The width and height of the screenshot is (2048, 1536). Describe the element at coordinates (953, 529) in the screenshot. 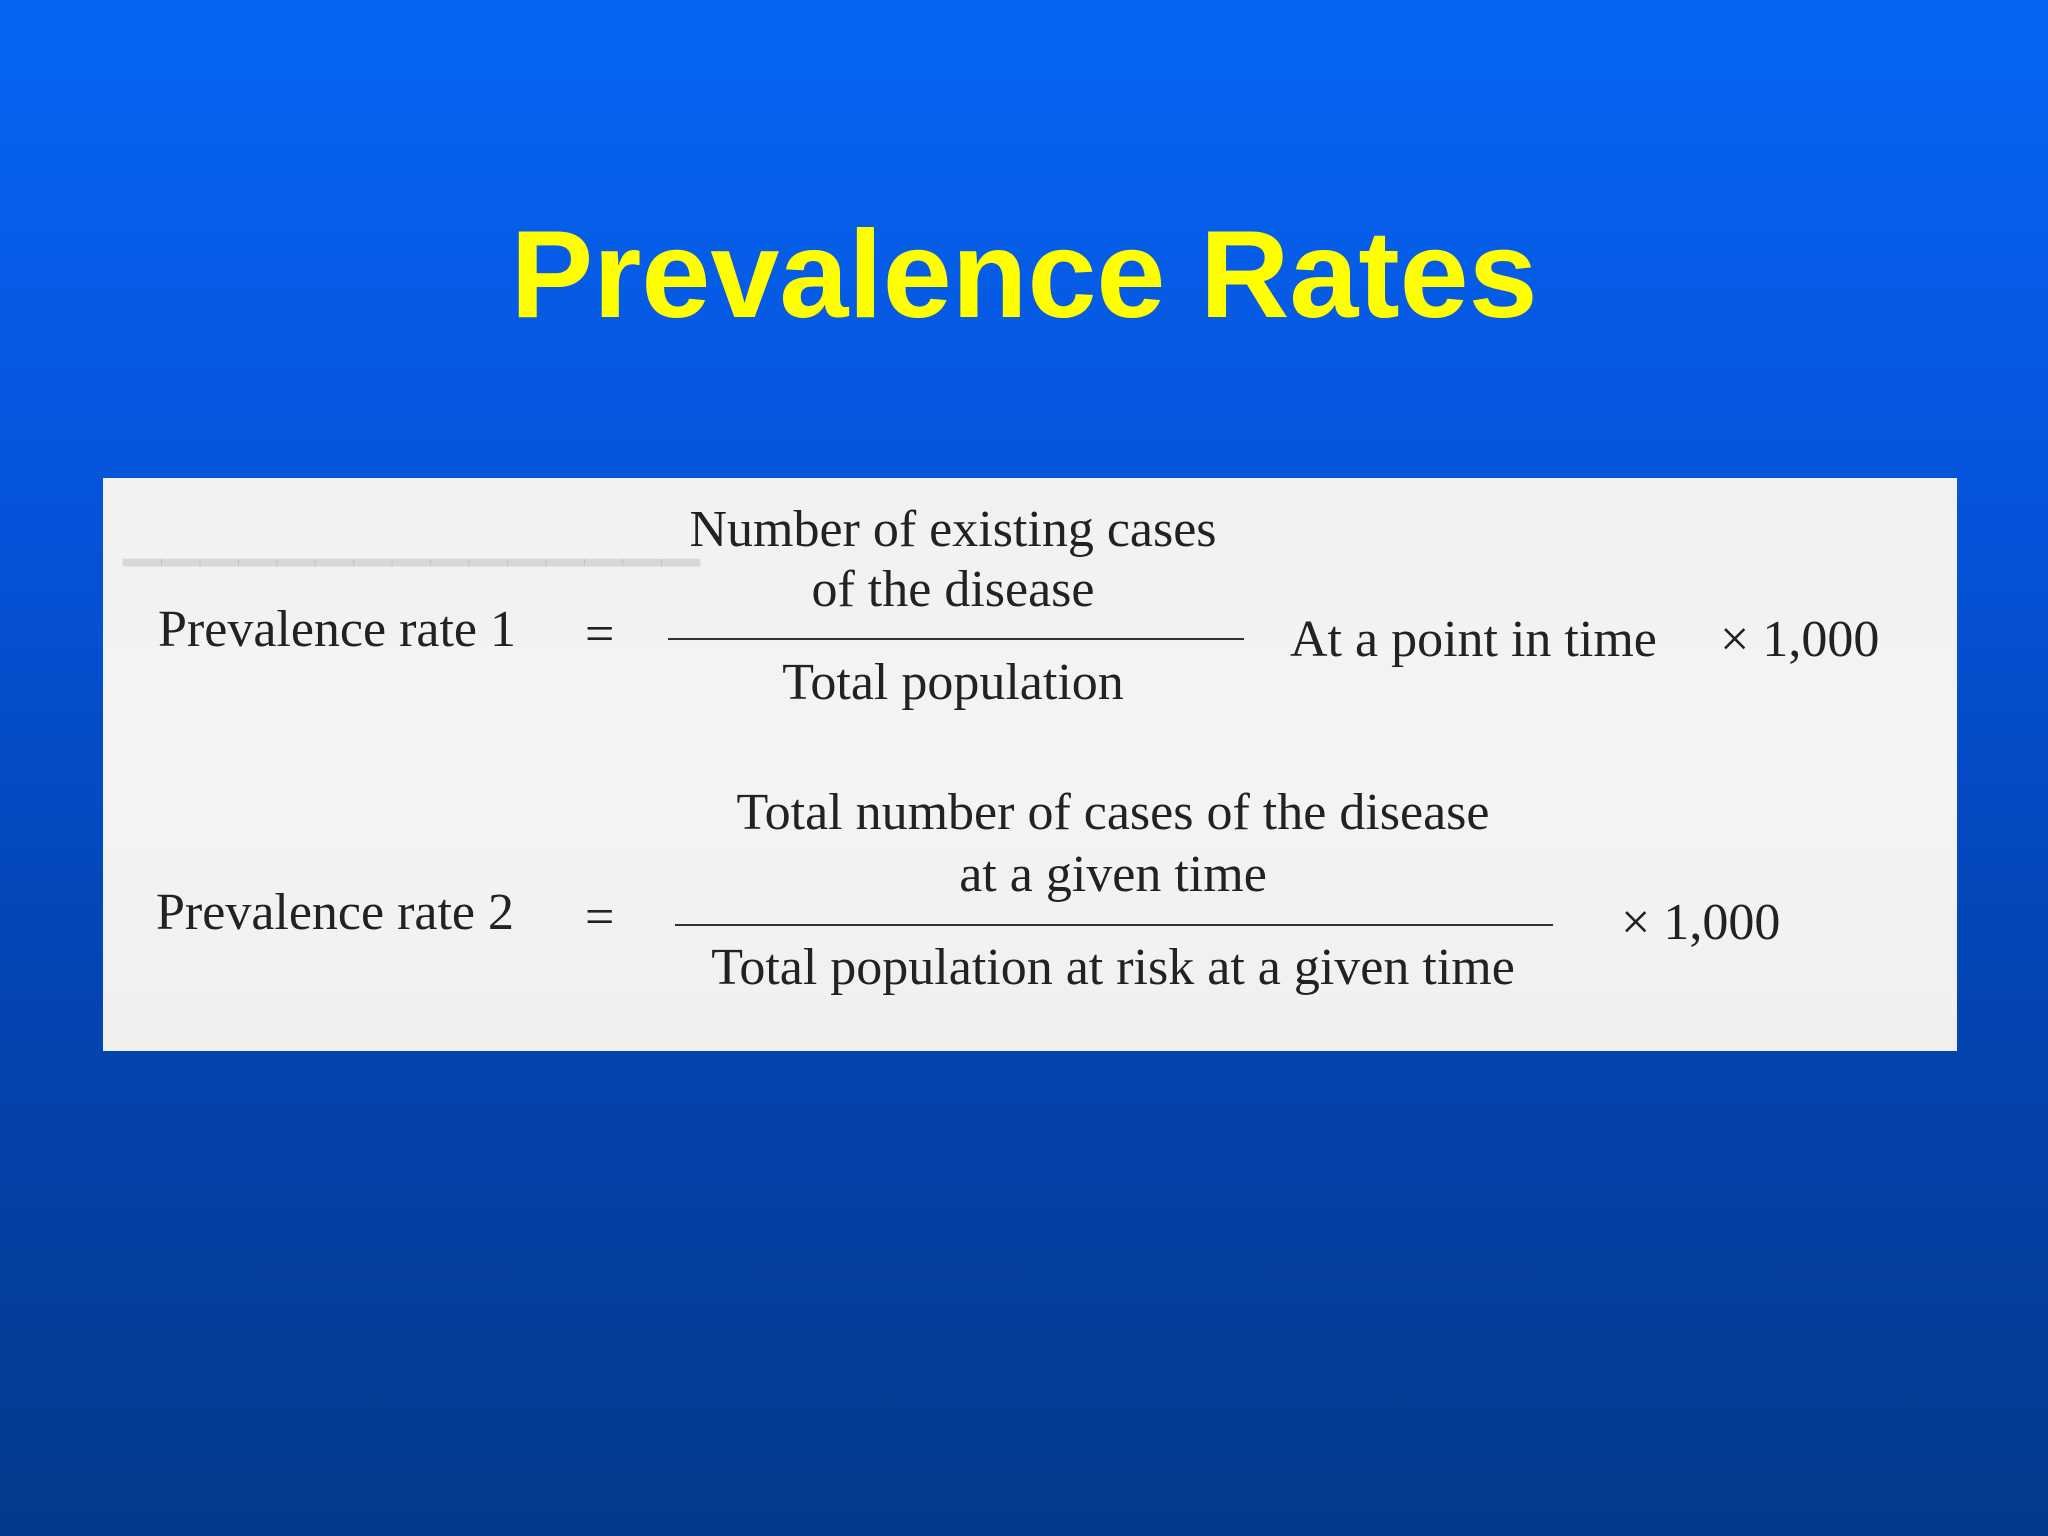

I see `formula-1-numerator-line-1: Number of existing cases` at that location.